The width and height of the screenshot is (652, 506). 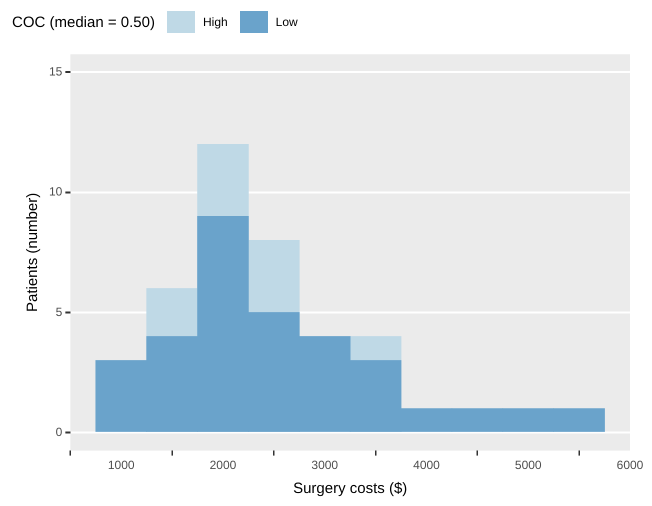 I want to click on x-tick-label: 1000, so click(x=121, y=465).